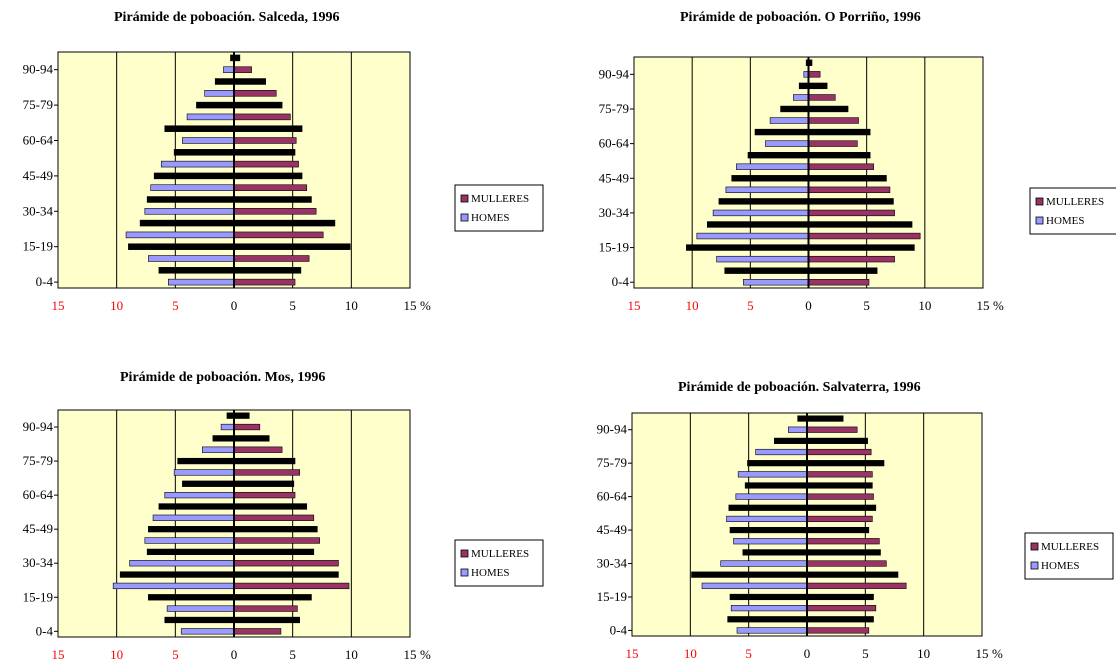 This screenshot has width=1116, height=670. I want to click on chart-title: Pirámide de poboación. Mos, 1996, so click(223, 377).